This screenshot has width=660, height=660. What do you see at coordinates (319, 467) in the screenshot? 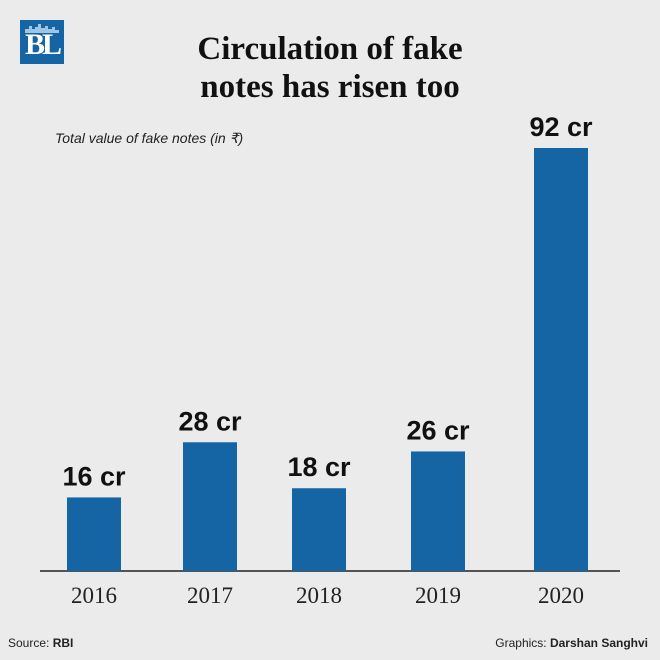
I see `data-label-2018: 18 cr` at bounding box center [319, 467].